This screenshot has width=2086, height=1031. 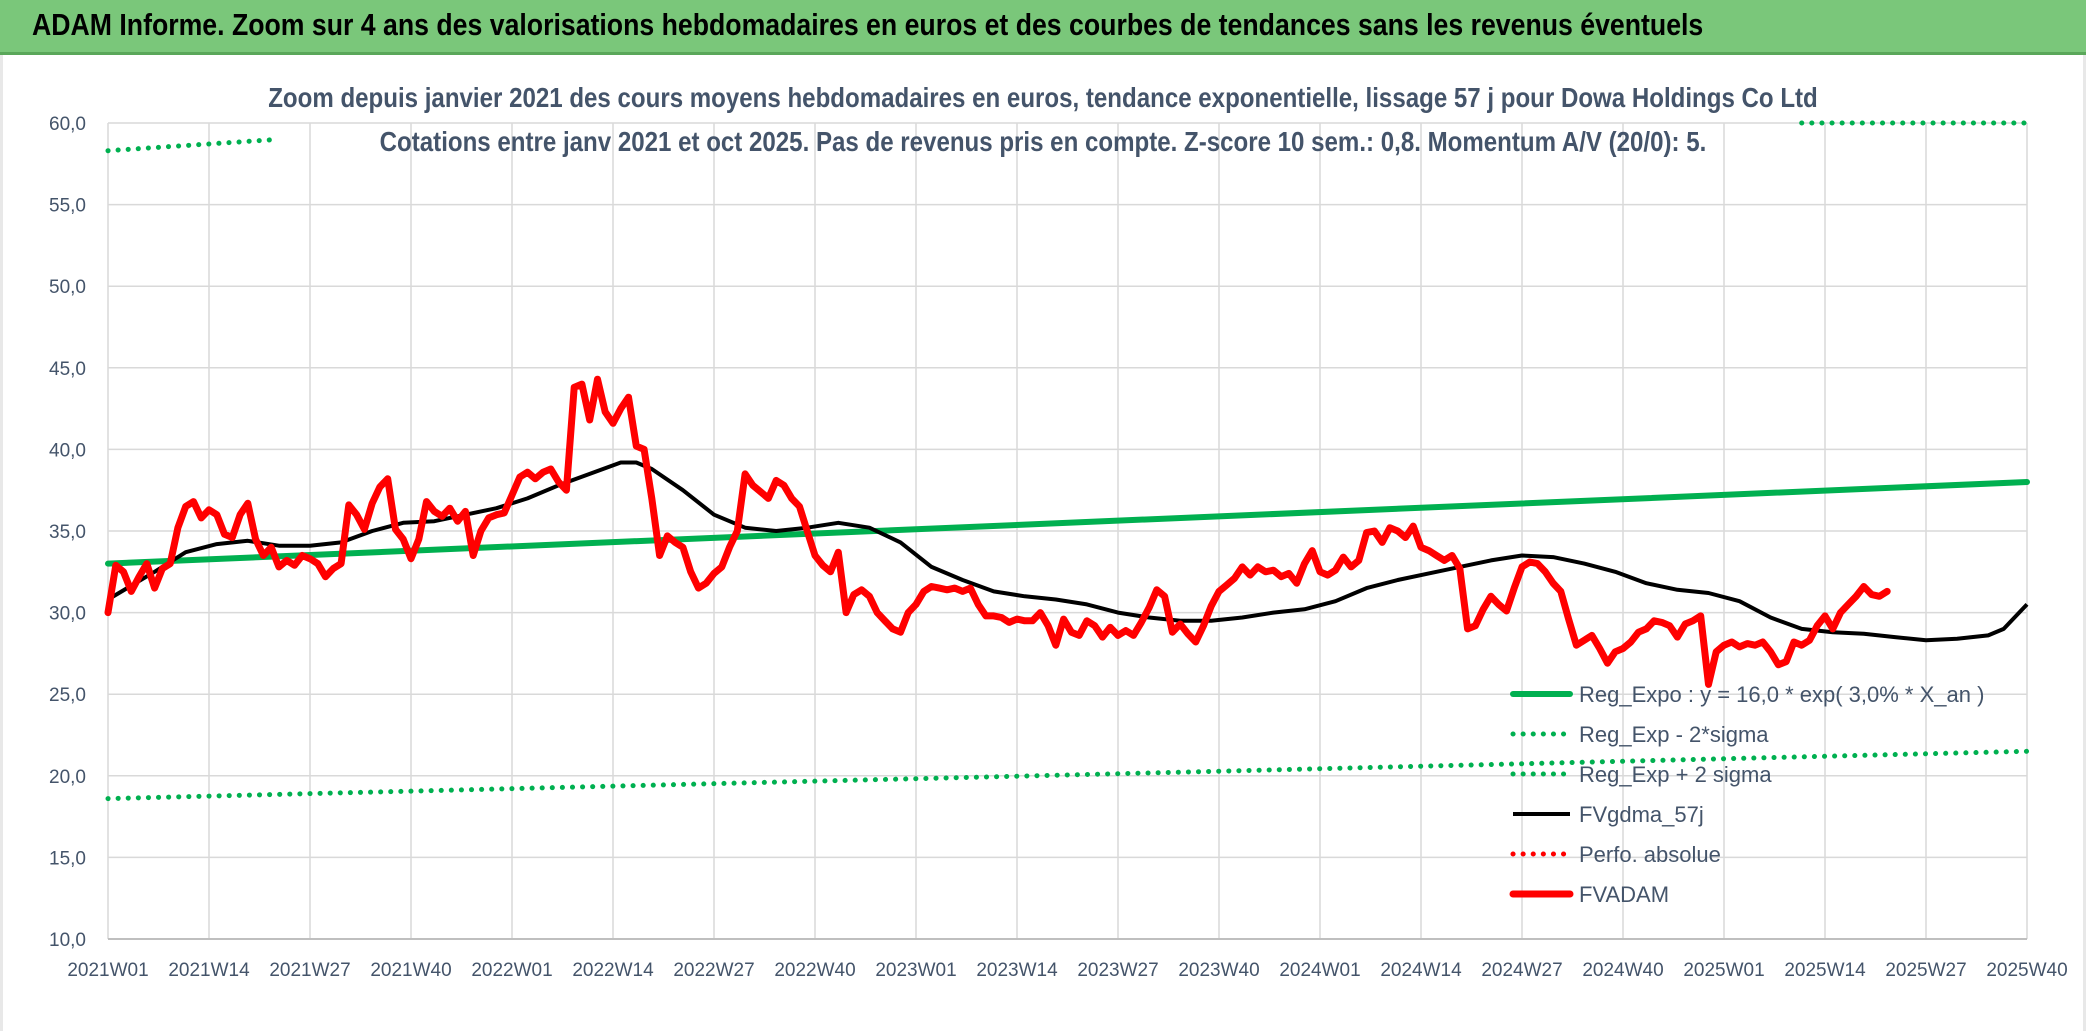 What do you see at coordinates (511, 970) in the screenshot?
I see `x-tick-label: 2022W01` at bounding box center [511, 970].